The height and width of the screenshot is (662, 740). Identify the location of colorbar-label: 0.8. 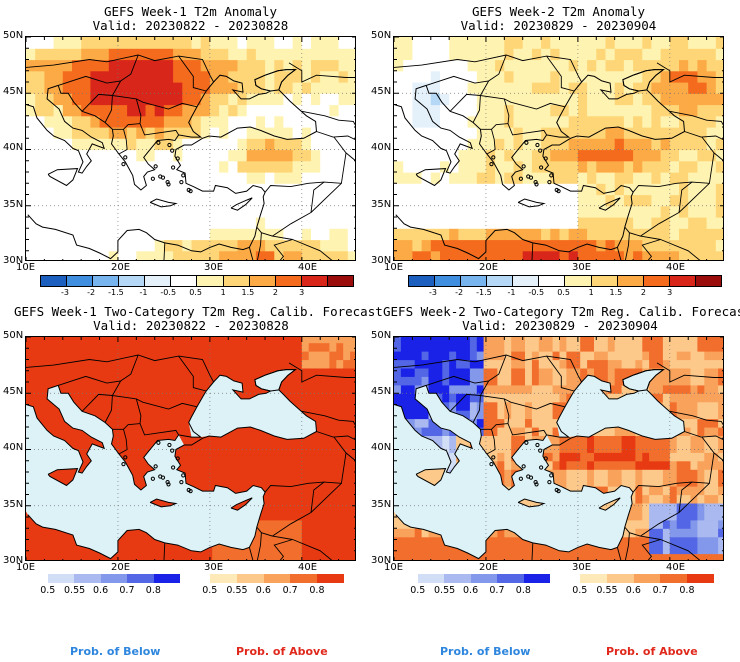
(153, 590).